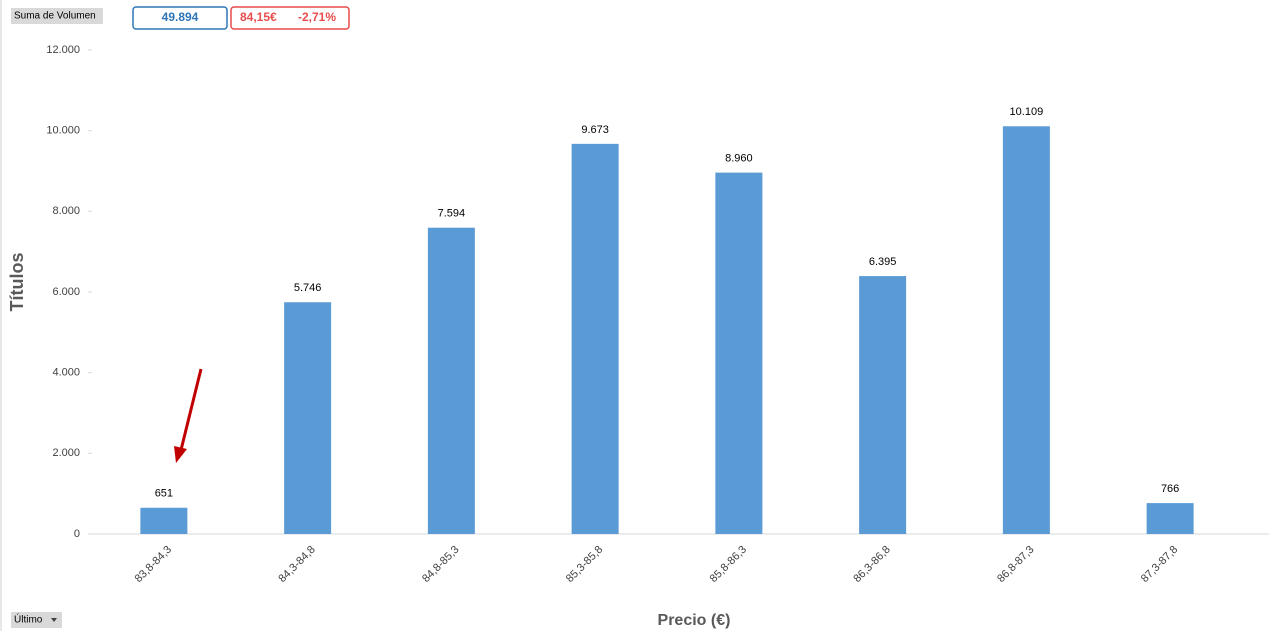 Image resolution: width=1269 pixels, height=631 pixels. Describe the element at coordinates (739, 159) in the screenshot. I see `data-label: 8.960` at that location.